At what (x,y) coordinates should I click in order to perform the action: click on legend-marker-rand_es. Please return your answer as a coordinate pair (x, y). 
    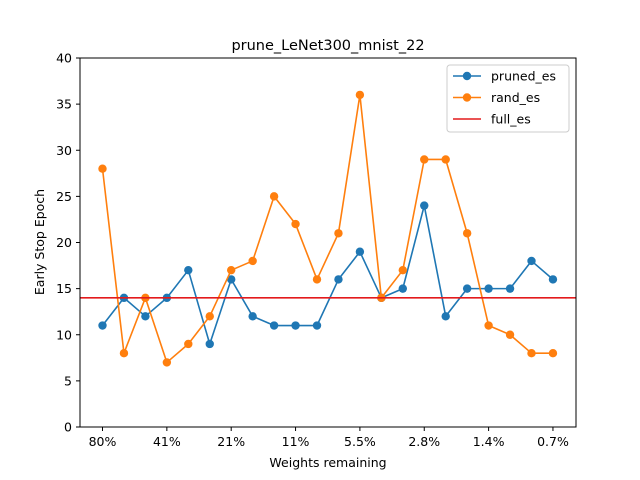
    Looking at the image, I should click on (467, 97).